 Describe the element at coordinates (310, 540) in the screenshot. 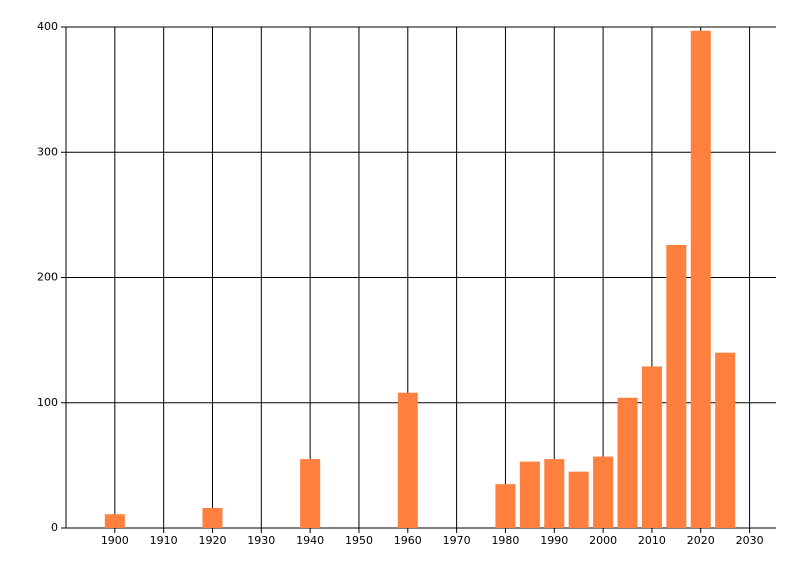

I see `x-tick-label: 1940` at that location.